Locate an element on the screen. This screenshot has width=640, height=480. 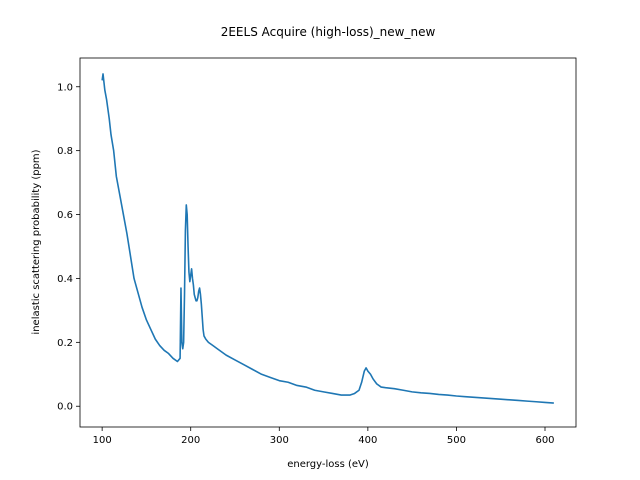
y-tick-label: 0.2 is located at coordinates (65, 343).